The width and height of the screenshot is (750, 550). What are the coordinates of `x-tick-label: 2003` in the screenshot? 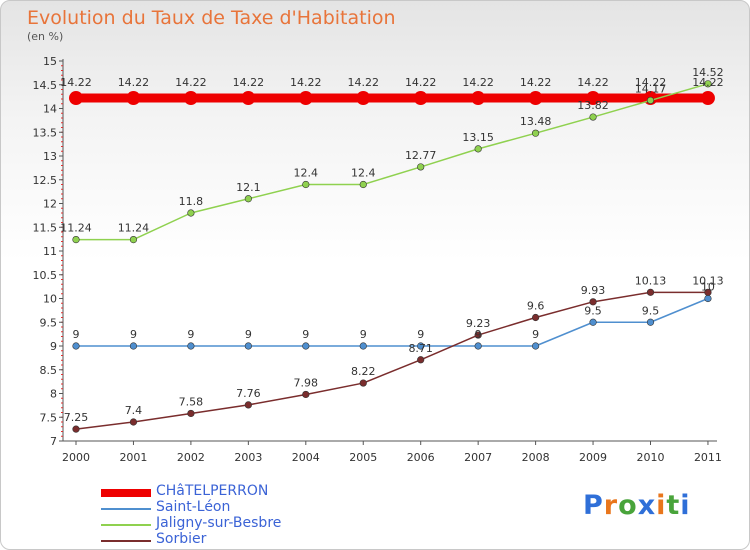 It's located at (248, 457).